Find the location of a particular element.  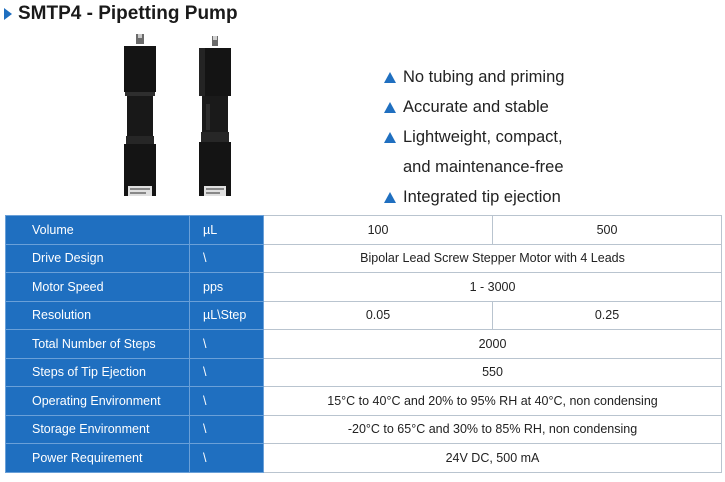

row-value: 100 is located at coordinates (378, 230).